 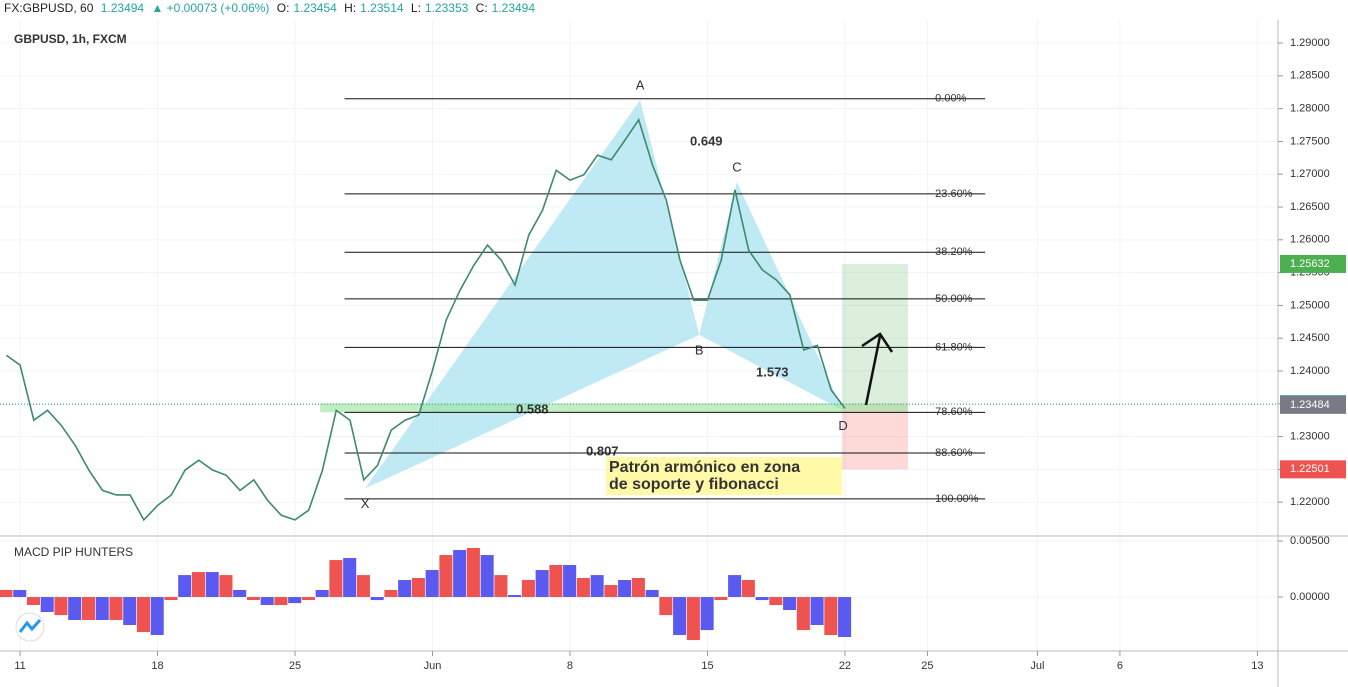 What do you see at coordinates (954, 412) in the screenshot?
I see `fib-label: 78.60%` at bounding box center [954, 412].